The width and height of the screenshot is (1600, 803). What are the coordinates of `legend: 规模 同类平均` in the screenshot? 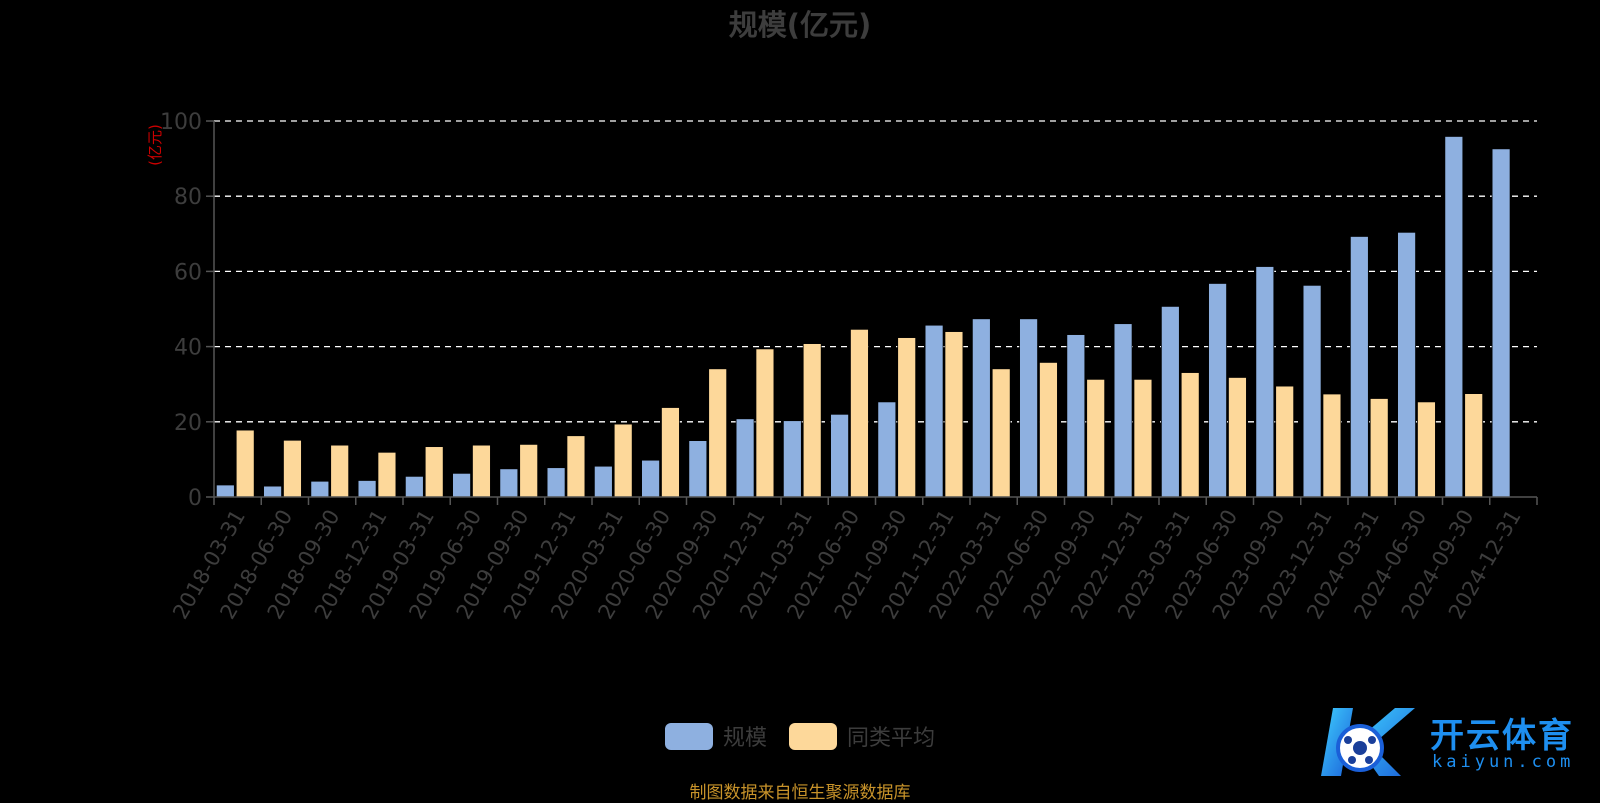 It's located at (800, 736).